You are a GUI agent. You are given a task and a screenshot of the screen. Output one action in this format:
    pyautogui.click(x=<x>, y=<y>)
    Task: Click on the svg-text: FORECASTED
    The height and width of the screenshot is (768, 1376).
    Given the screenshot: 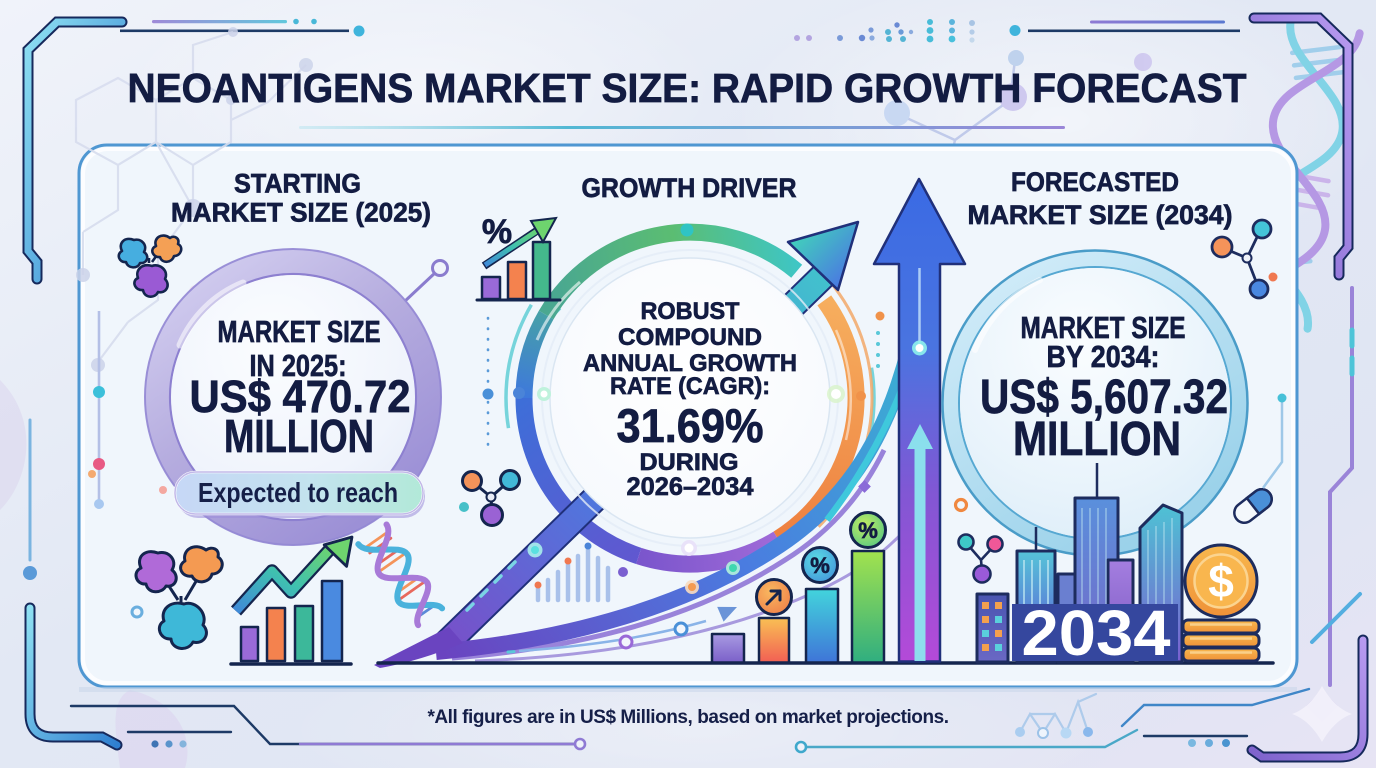 What is the action you would take?
    pyautogui.click(x=1095, y=182)
    